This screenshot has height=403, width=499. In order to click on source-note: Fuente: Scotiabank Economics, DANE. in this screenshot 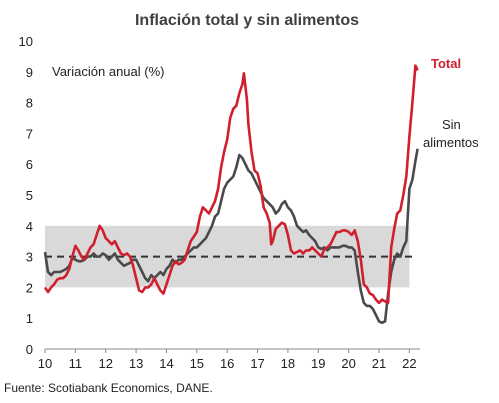, I will do `click(108, 388)`.